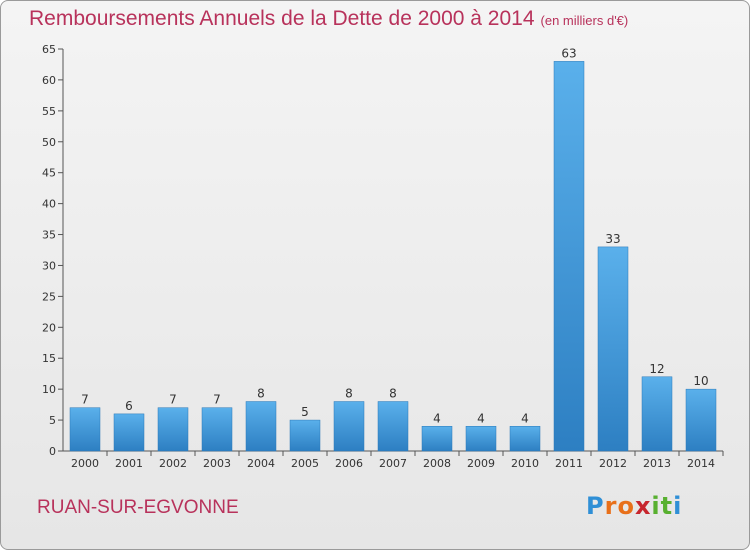 The width and height of the screenshot is (750, 550). I want to click on proxiti-logo: Proxiti, so click(634, 506).